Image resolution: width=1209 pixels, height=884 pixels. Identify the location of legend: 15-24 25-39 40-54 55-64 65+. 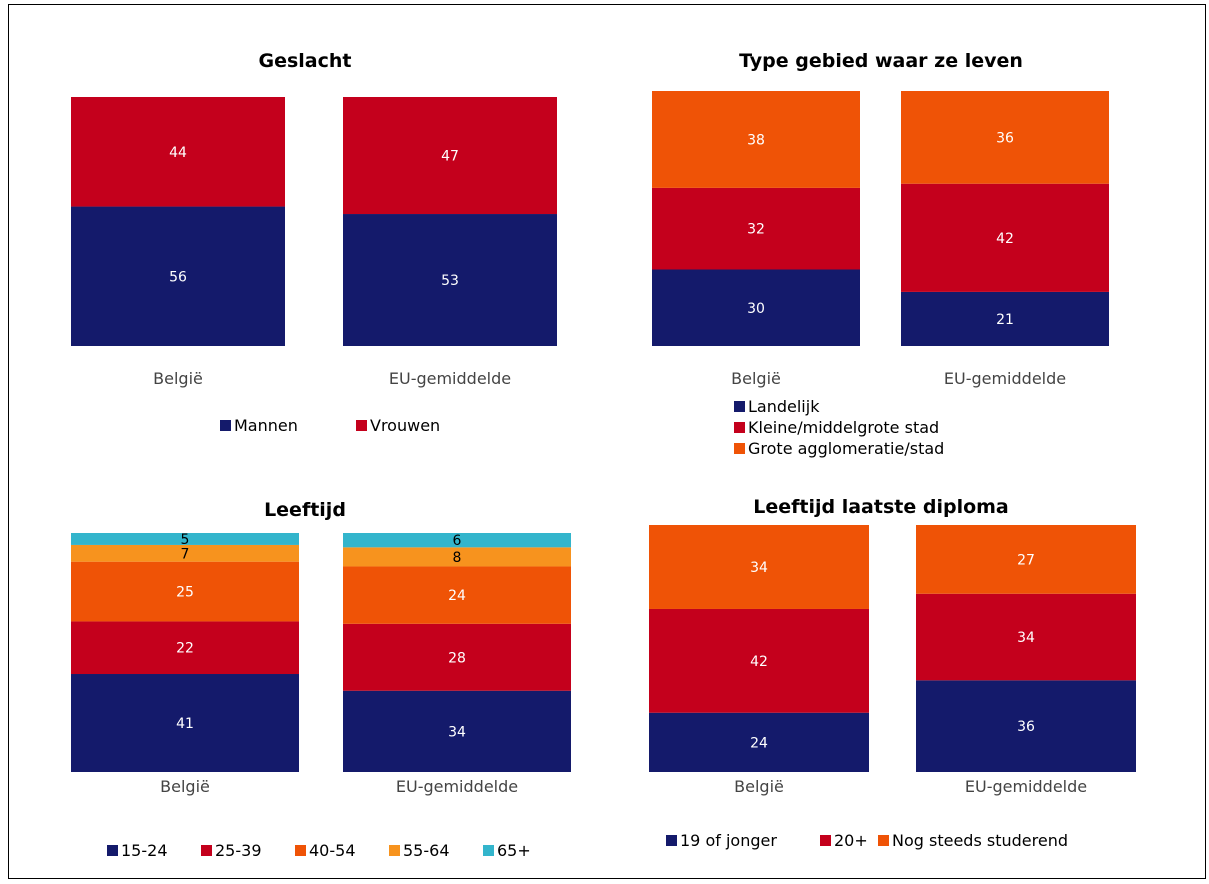
(319, 850).